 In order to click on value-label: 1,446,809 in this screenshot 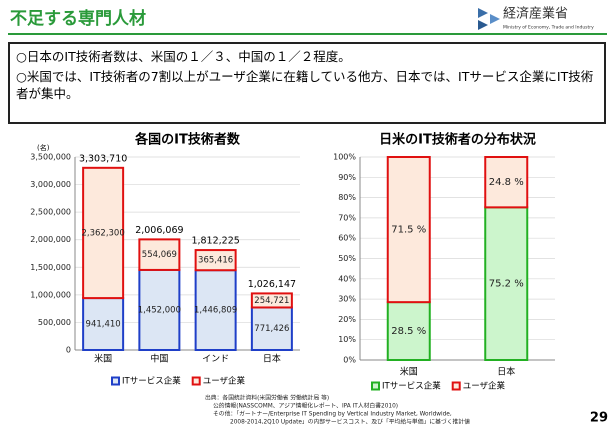, I will do `click(215, 311)`.